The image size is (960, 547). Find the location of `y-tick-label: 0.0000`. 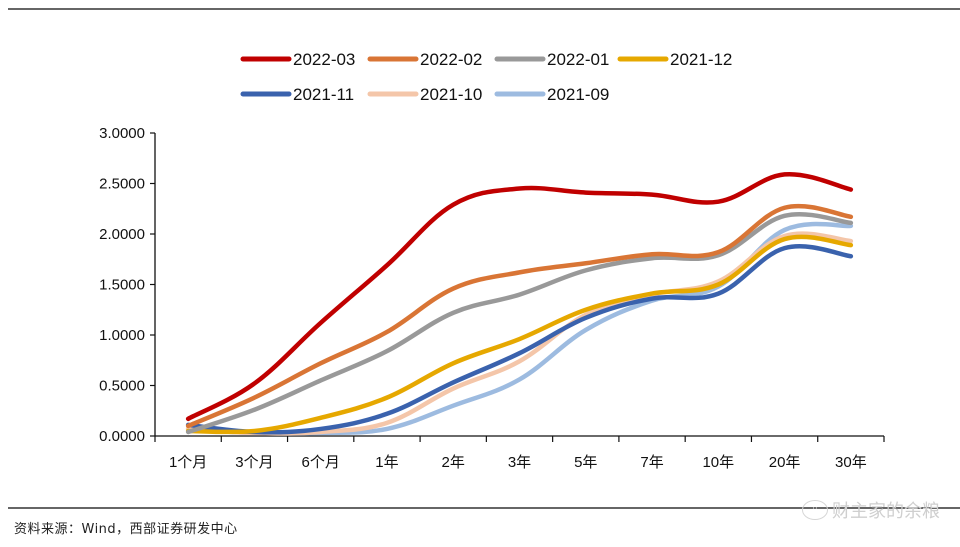

y-tick-label: 0.0000 is located at coordinates (122, 436).